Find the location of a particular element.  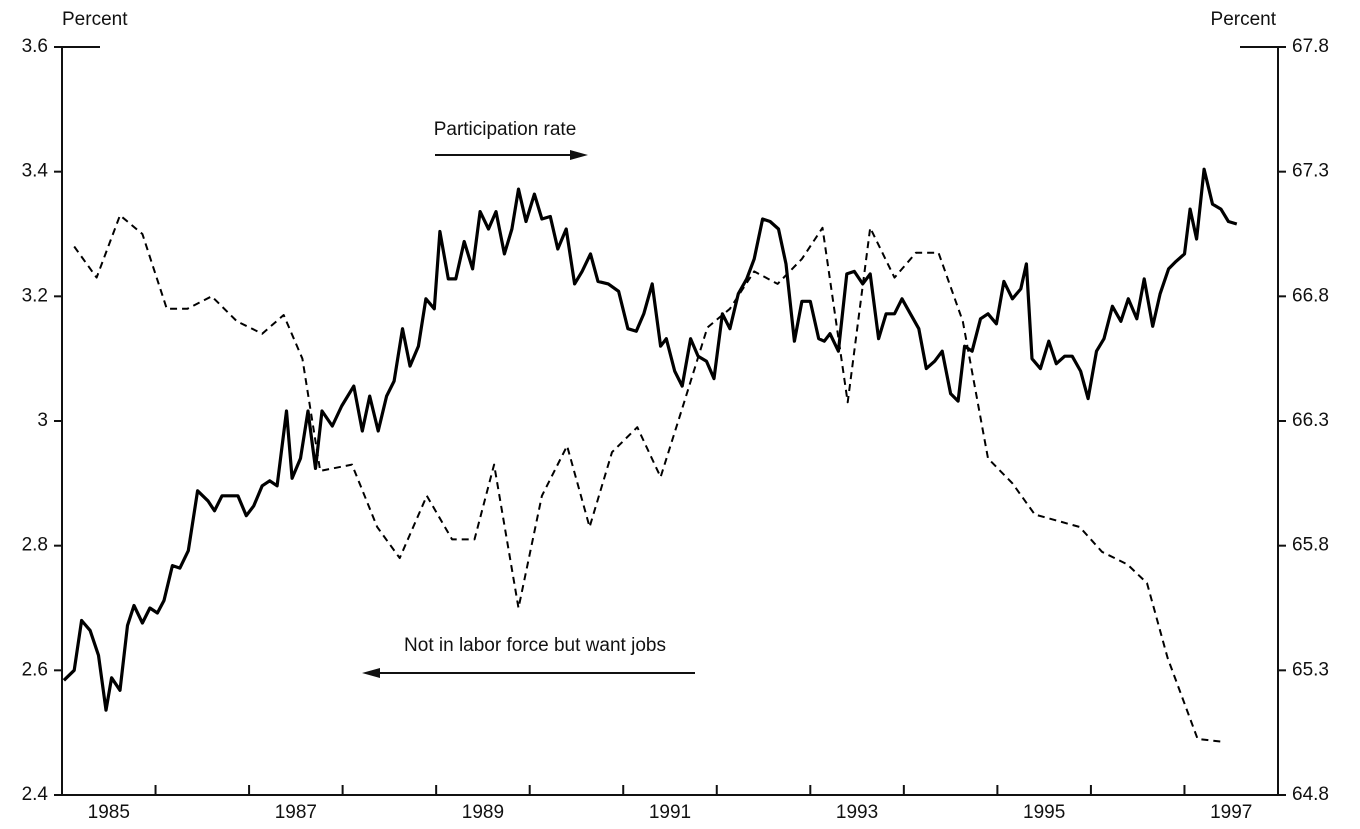

y-tick-label: 3.2 is located at coordinates (35, 295).